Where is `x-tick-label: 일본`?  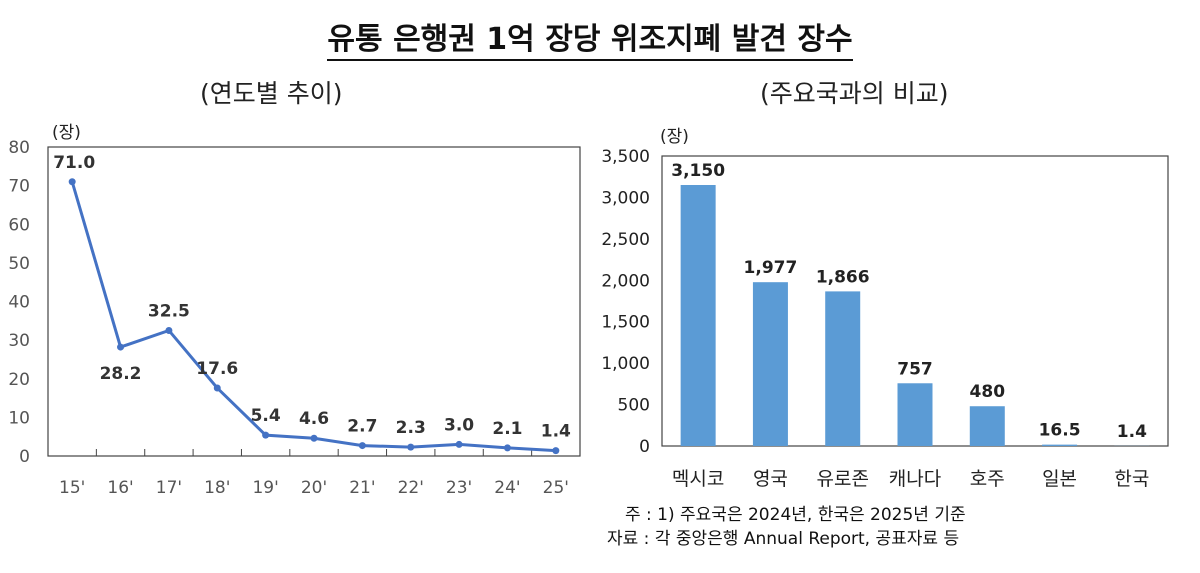 x-tick-label: 일본 is located at coordinates (1059, 479).